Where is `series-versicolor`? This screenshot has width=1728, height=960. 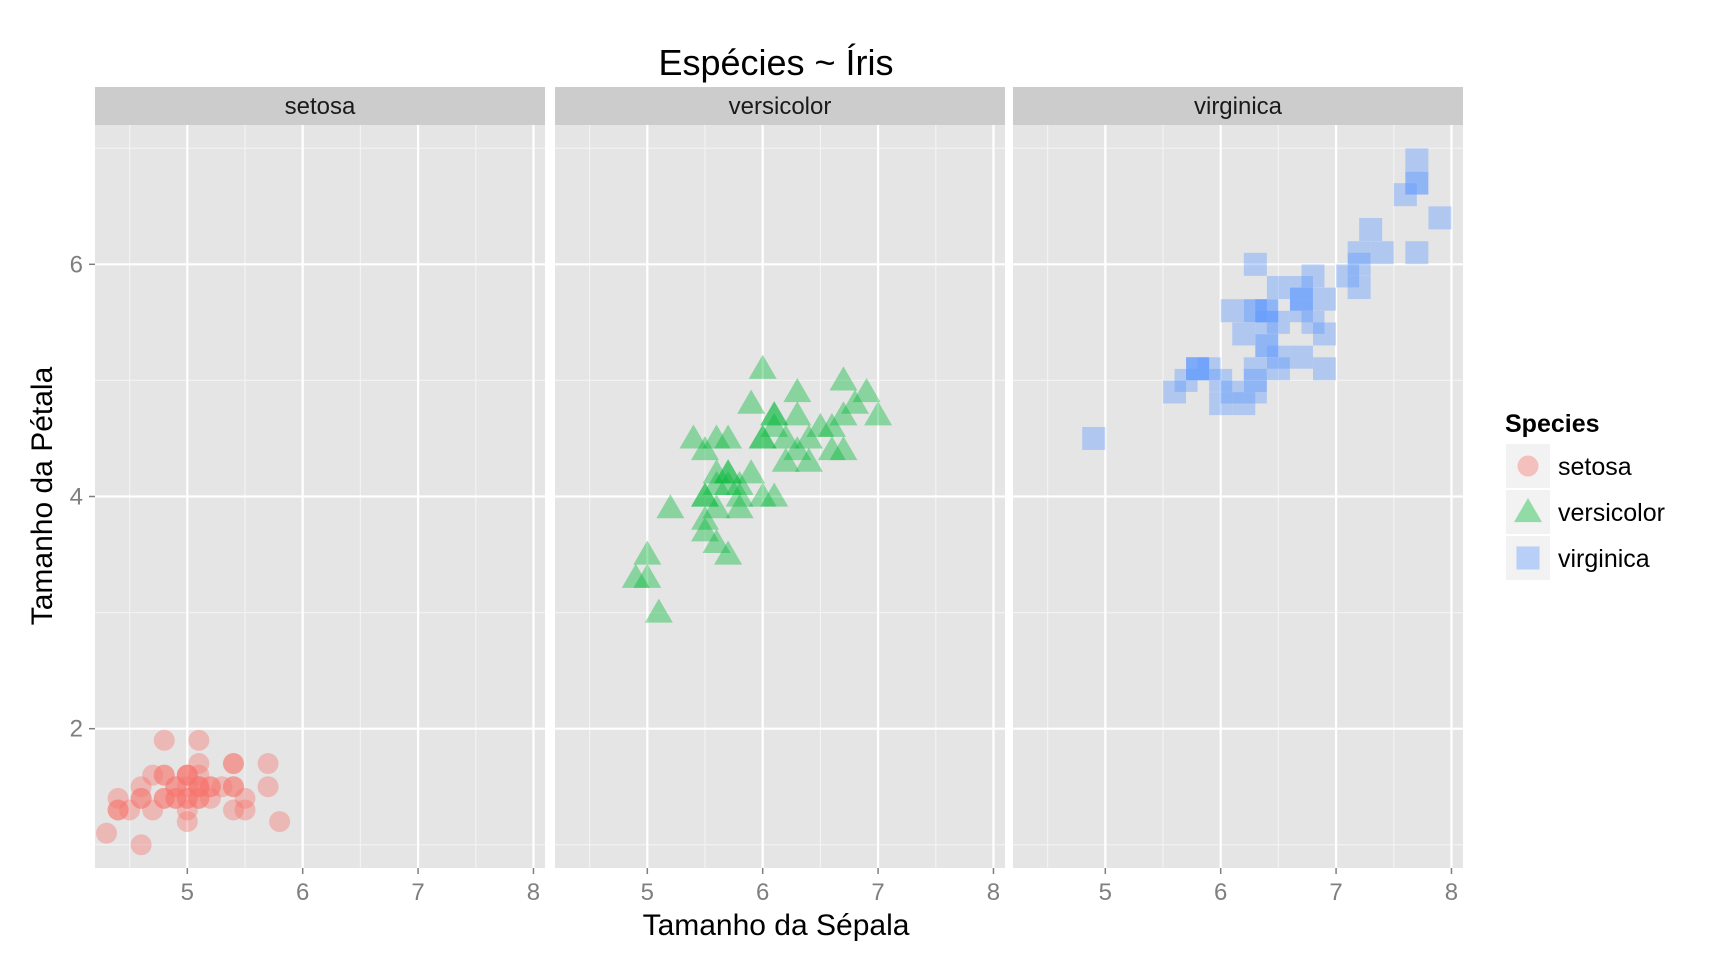 series-versicolor is located at coordinates (757, 488).